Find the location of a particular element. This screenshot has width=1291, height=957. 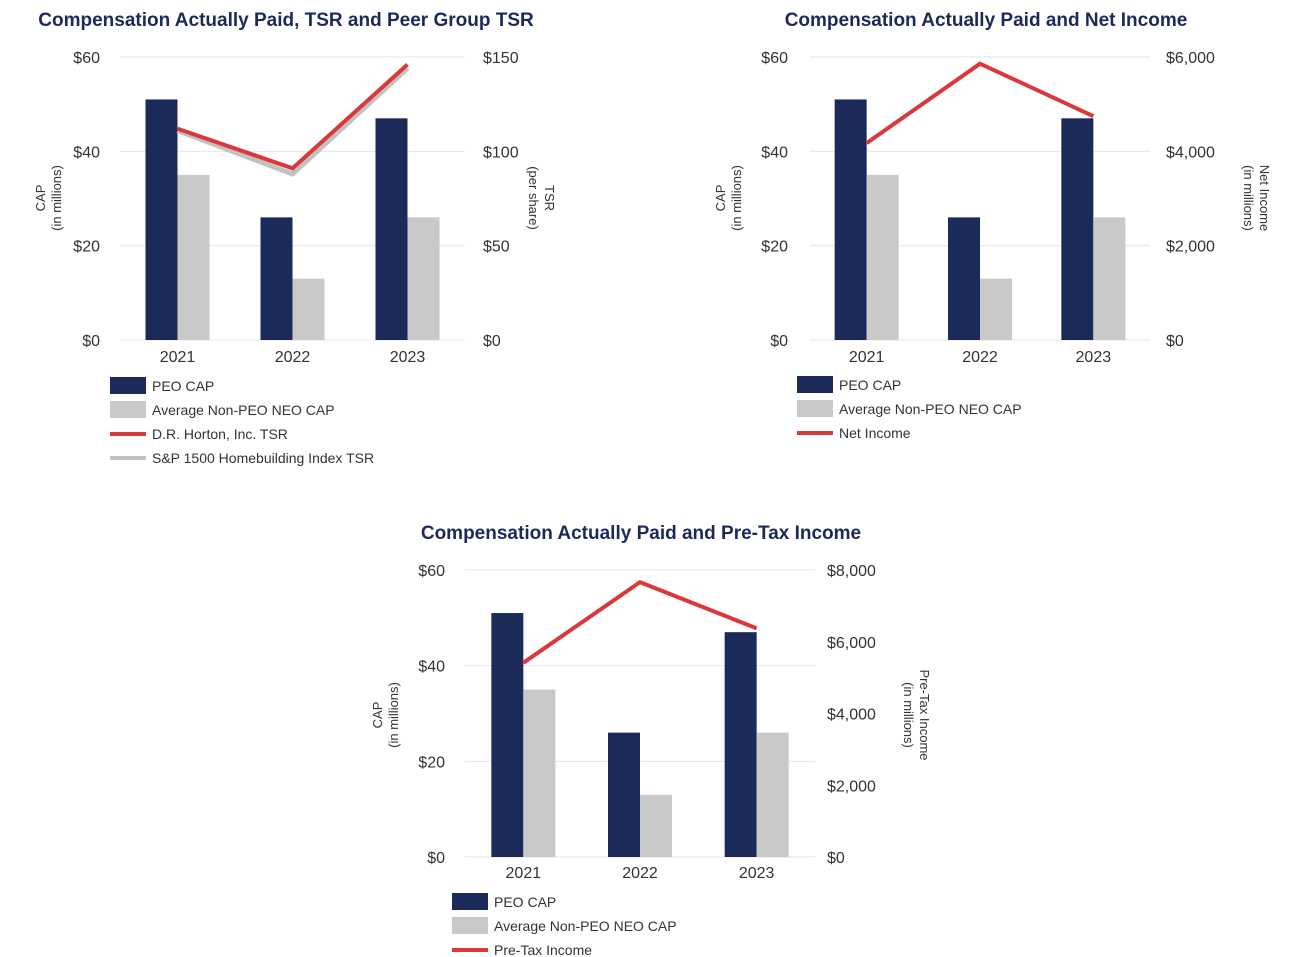

y2-axis-label-line: TSR is located at coordinates (549, 198).